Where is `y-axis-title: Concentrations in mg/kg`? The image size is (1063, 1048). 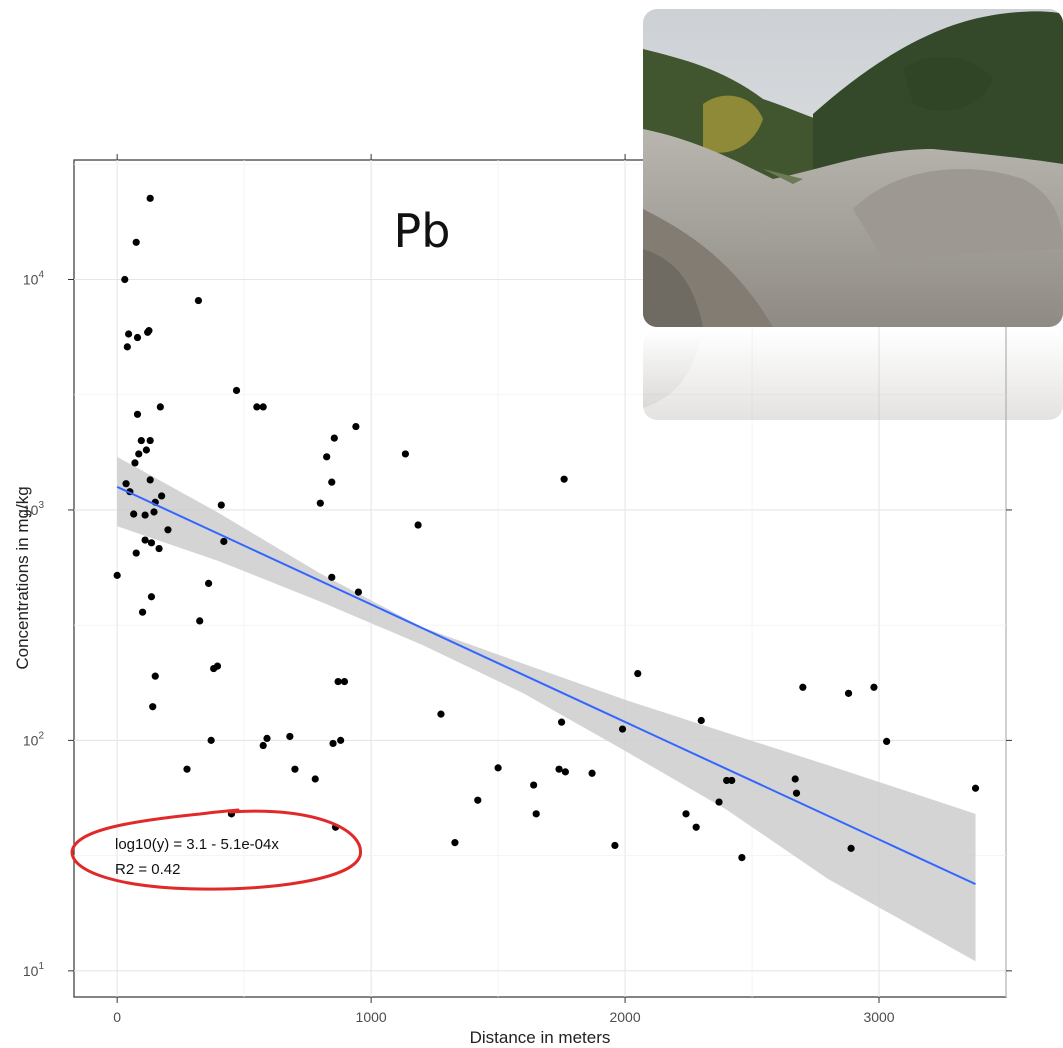
y-axis-title: Concentrations in mg/kg is located at coordinates (22, 577).